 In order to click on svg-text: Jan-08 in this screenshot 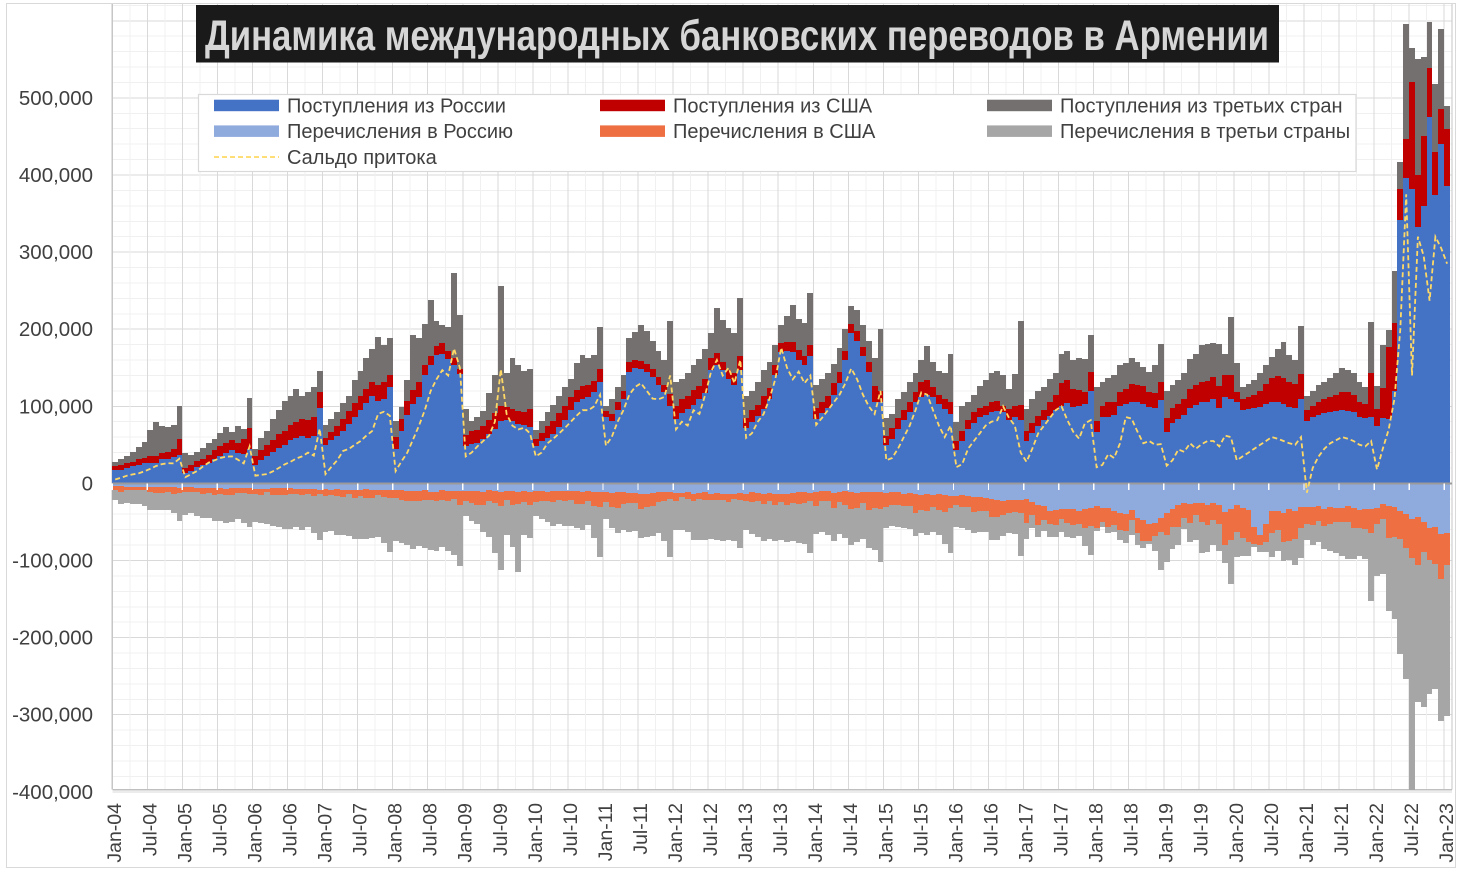, I will do `click(396, 833)`.